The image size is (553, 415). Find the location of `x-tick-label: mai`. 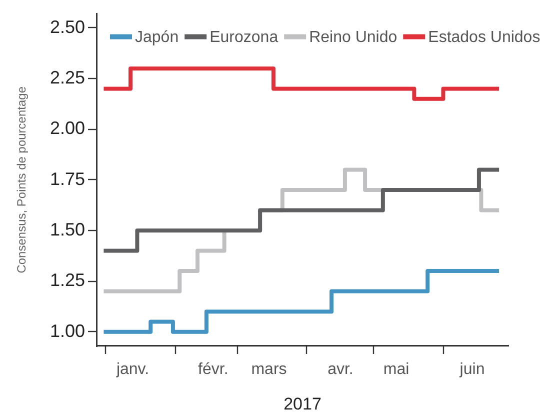

x-tick-label: mai is located at coordinates (396, 369).